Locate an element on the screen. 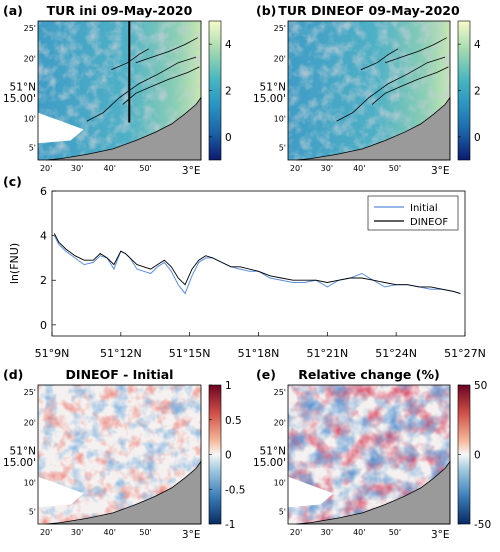 This screenshot has height=552, width=500. y-axis-label: ln(FNU) is located at coordinates (14, 263).